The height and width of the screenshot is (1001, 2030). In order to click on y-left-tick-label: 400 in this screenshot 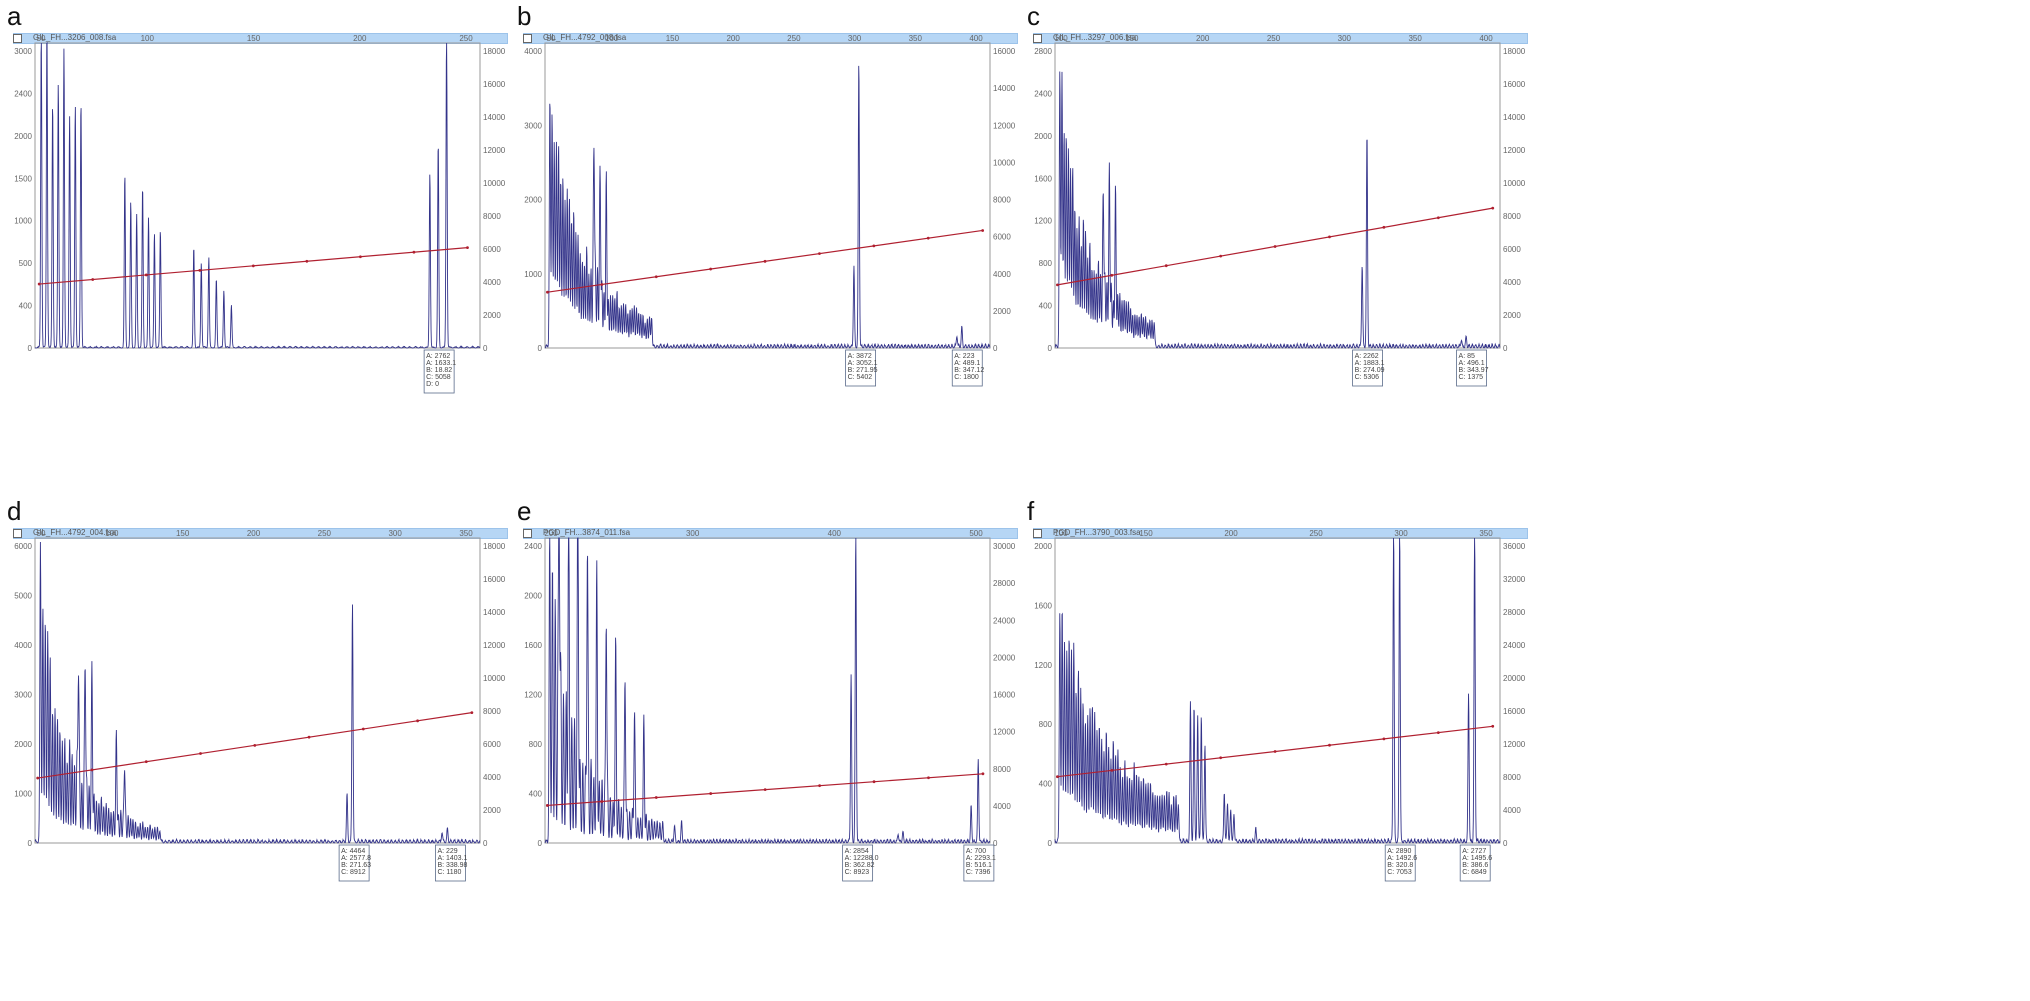, I will do `click(1046, 306)`.